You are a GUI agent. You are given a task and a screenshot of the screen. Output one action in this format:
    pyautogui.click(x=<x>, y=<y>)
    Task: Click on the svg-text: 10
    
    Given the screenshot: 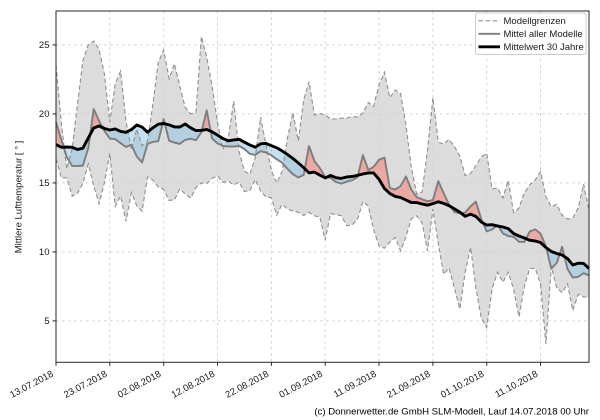 What is the action you would take?
    pyautogui.click(x=44, y=252)
    